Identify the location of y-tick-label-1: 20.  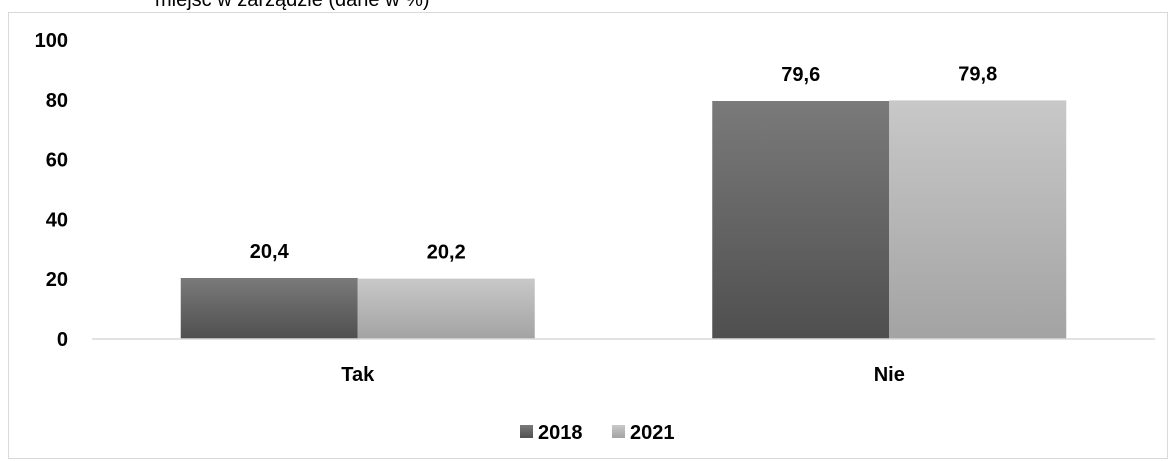
(57, 280).